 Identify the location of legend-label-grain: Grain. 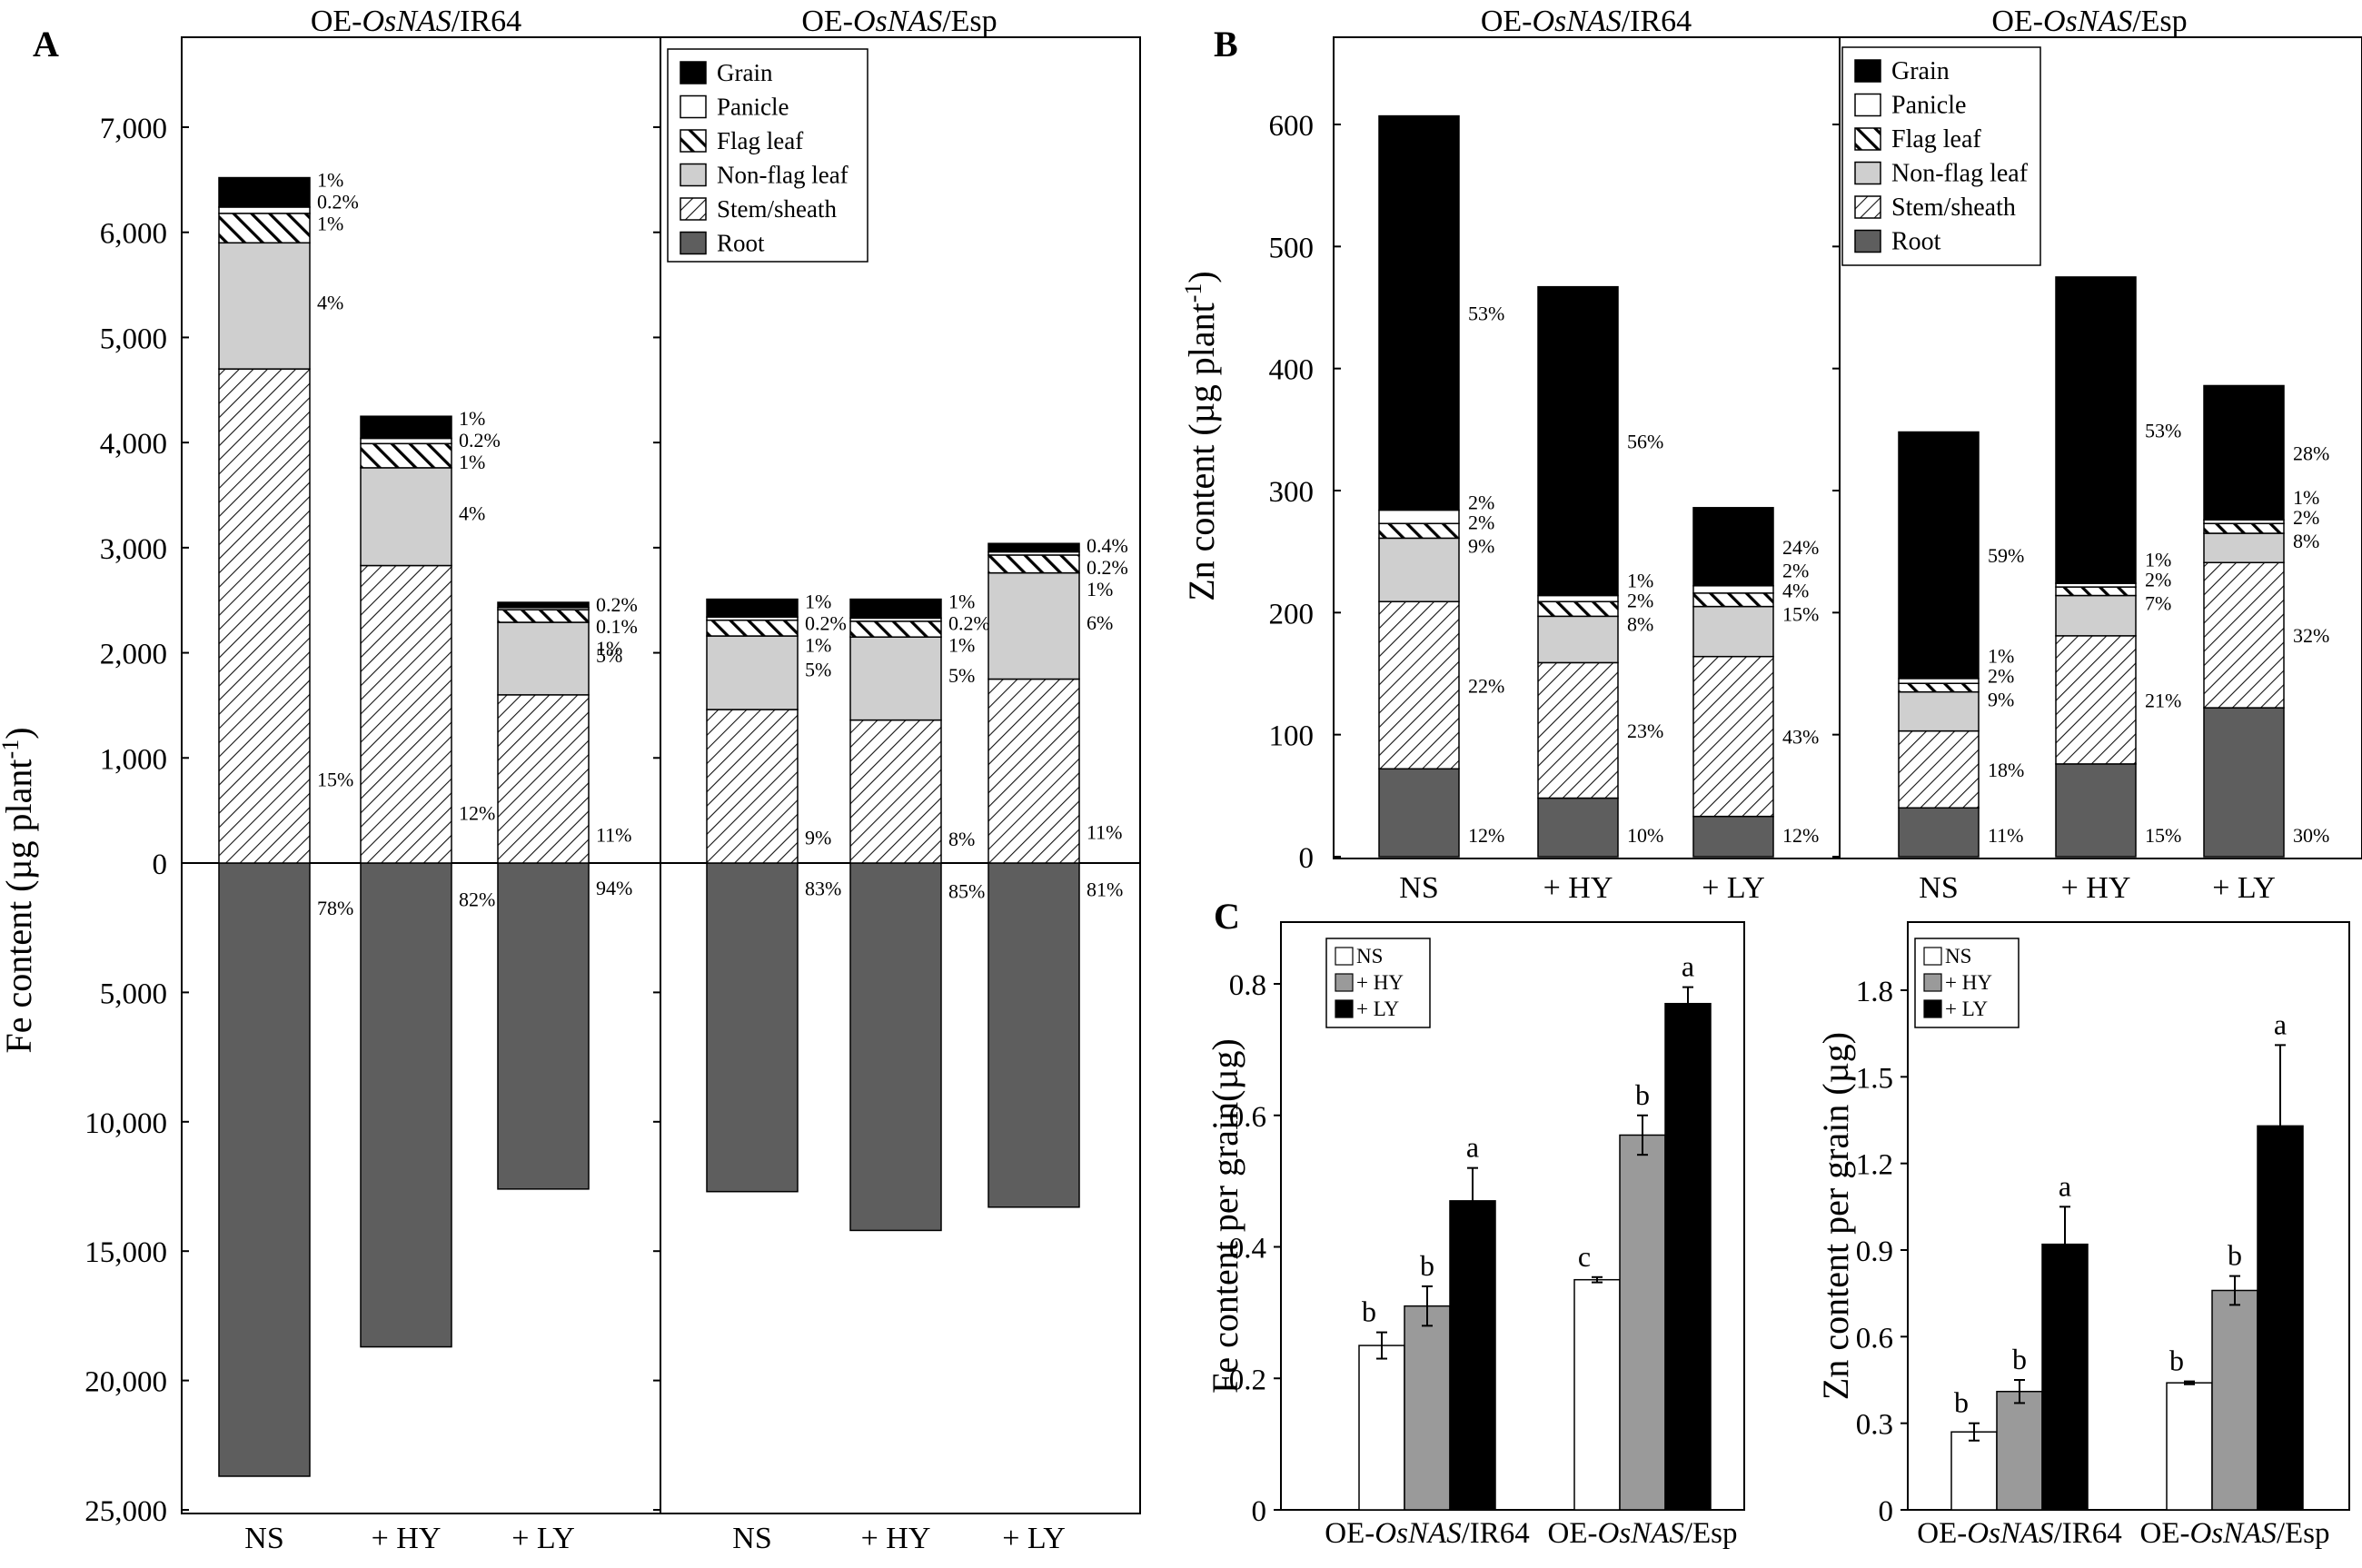
(745, 72).